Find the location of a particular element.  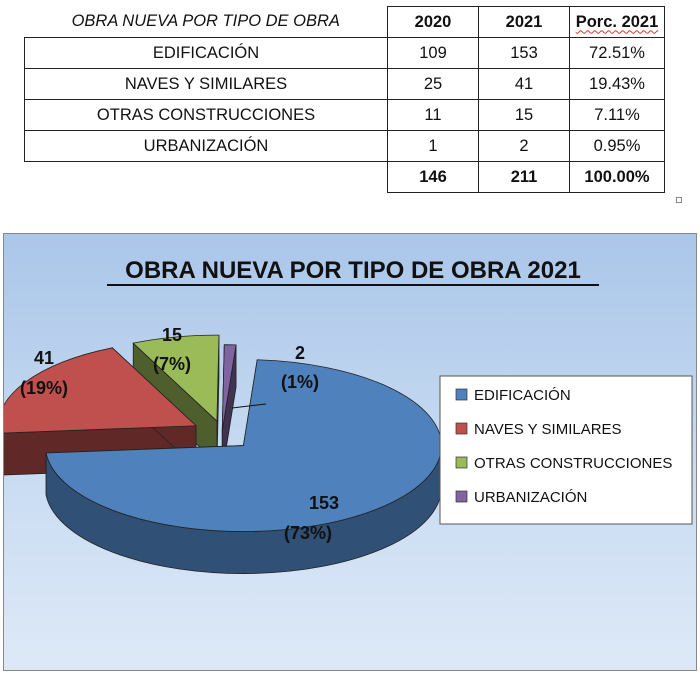

total-2021: 211 is located at coordinates (524, 177).